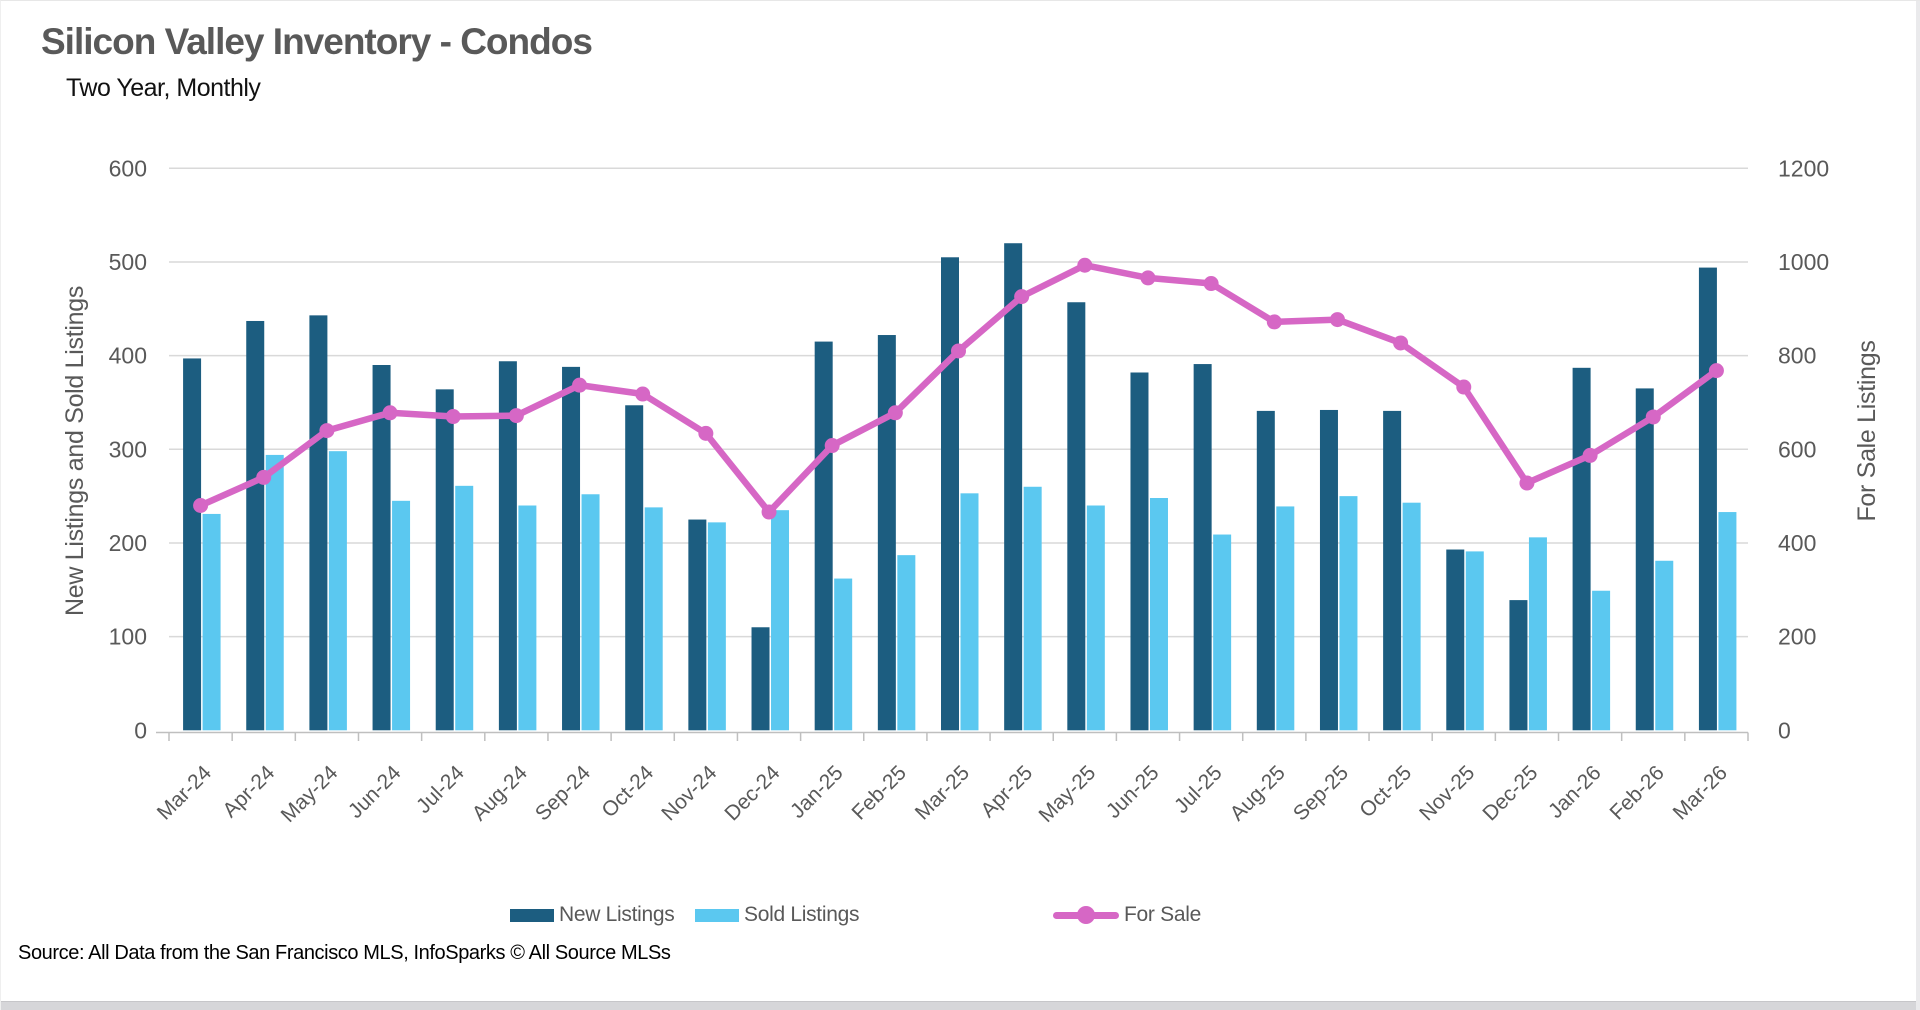 This screenshot has width=1920, height=1010. What do you see at coordinates (1797, 637) in the screenshot?
I see `right-axis-tick-label: 200` at bounding box center [1797, 637].